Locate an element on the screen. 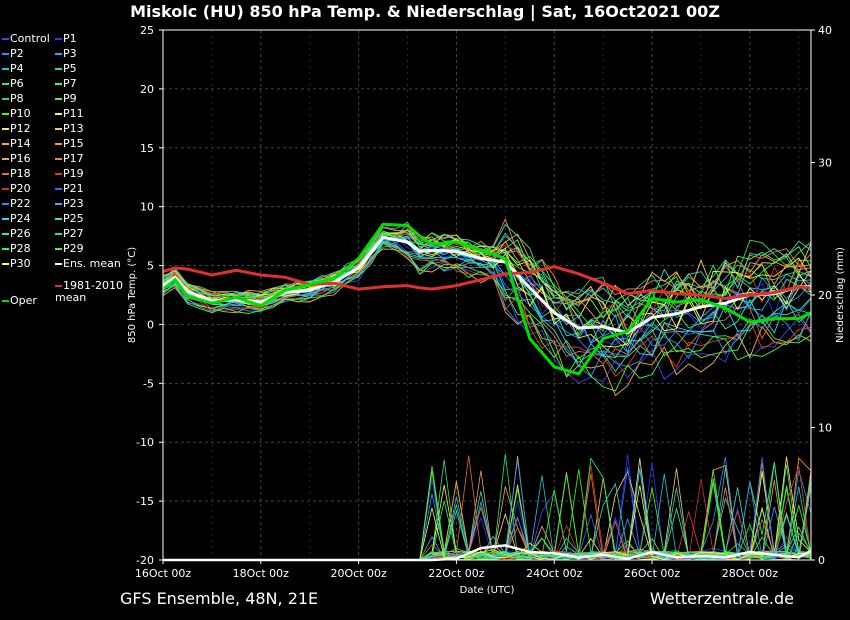 This screenshot has width=850, height=620. legend-item: P29 is located at coordinates (69, 249).